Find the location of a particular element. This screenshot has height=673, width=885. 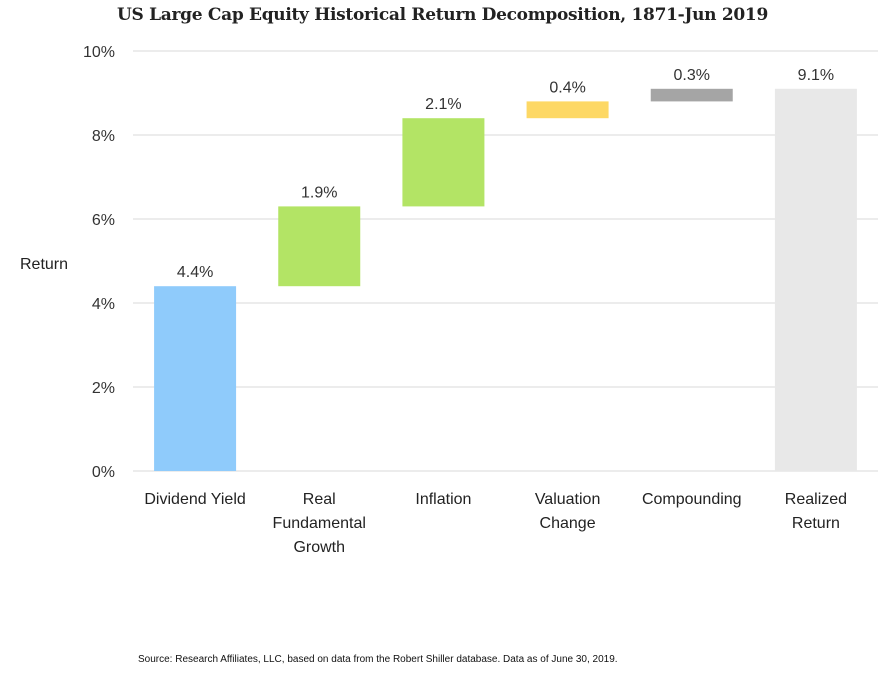

data-label: 4.4% is located at coordinates (195, 272).